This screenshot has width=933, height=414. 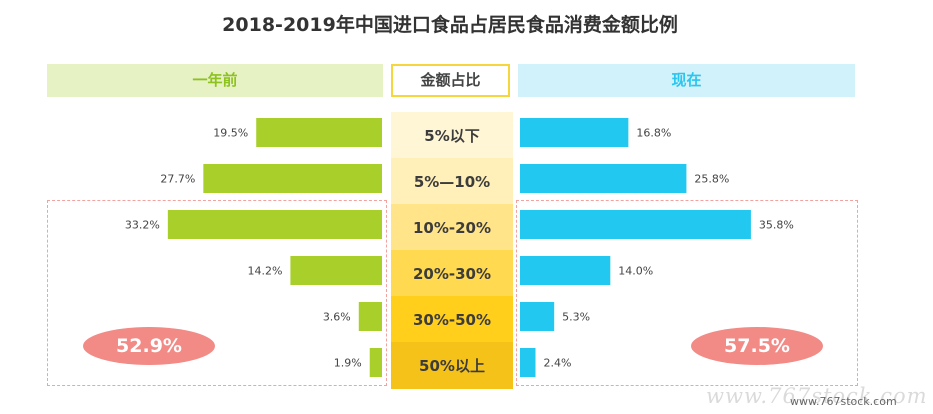 What do you see at coordinates (711, 179) in the screenshot?
I see `right-bar-label: 25.8%` at bounding box center [711, 179].